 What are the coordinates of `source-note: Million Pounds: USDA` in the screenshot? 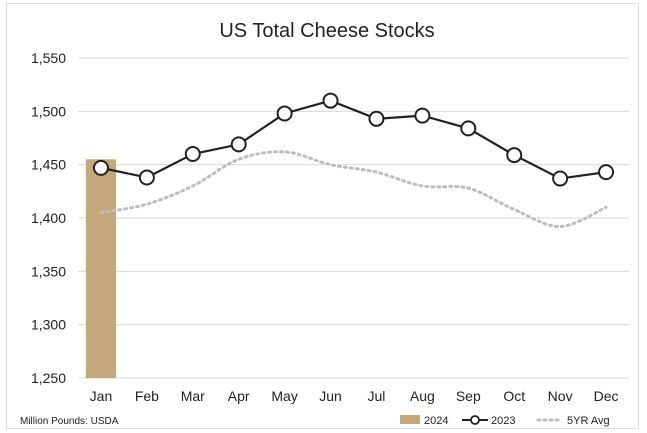 It's located at (69, 421).